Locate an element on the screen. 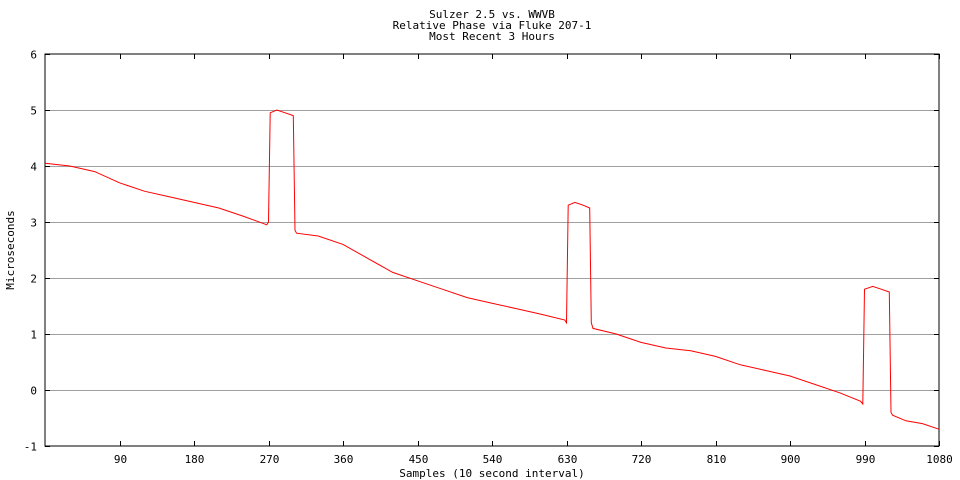  chart-title-line-3: Most Recent 3 Hours is located at coordinates (492, 36).